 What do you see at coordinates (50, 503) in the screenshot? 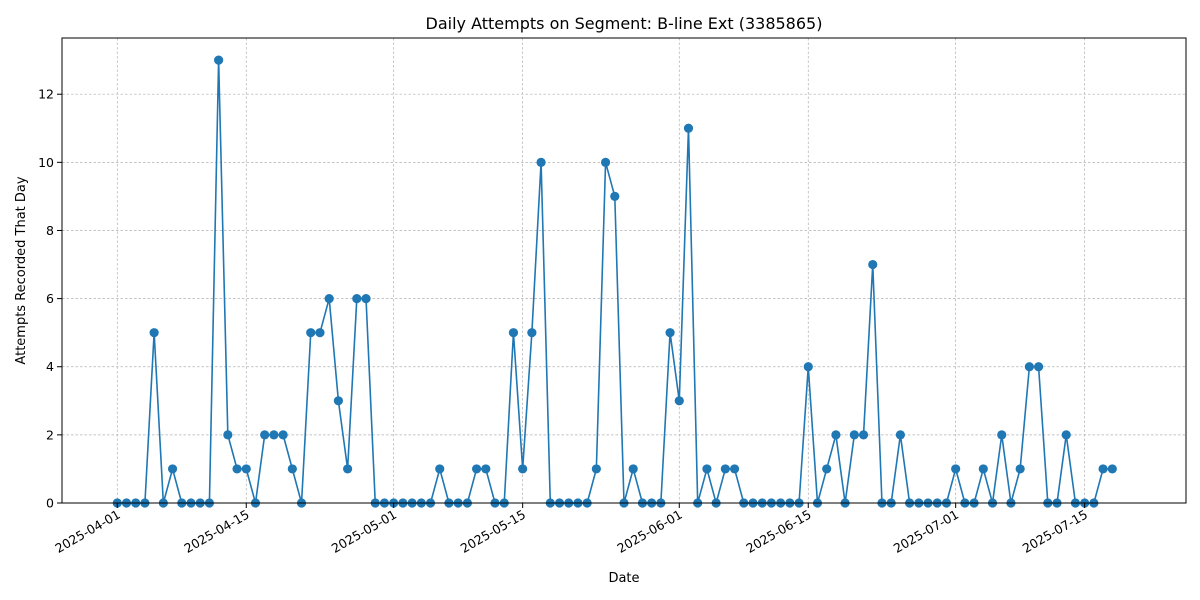
I see `y-tick-label: 0` at bounding box center [50, 503].